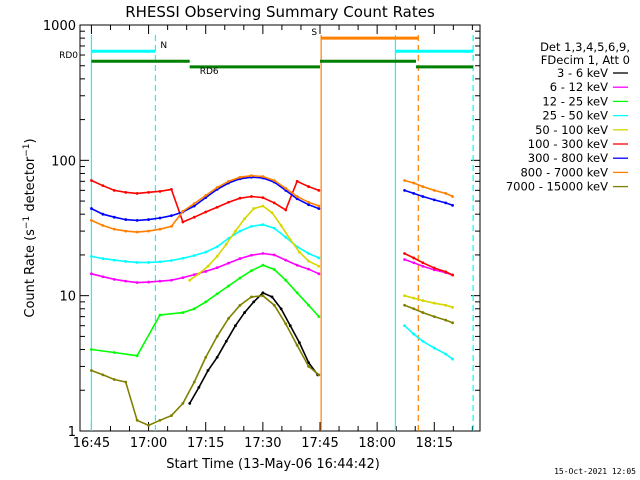 This screenshot has height=480, width=640. Describe the element at coordinates (568, 144) in the screenshot. I see `legend-entry-label: 100 - 300 keV` at that location.